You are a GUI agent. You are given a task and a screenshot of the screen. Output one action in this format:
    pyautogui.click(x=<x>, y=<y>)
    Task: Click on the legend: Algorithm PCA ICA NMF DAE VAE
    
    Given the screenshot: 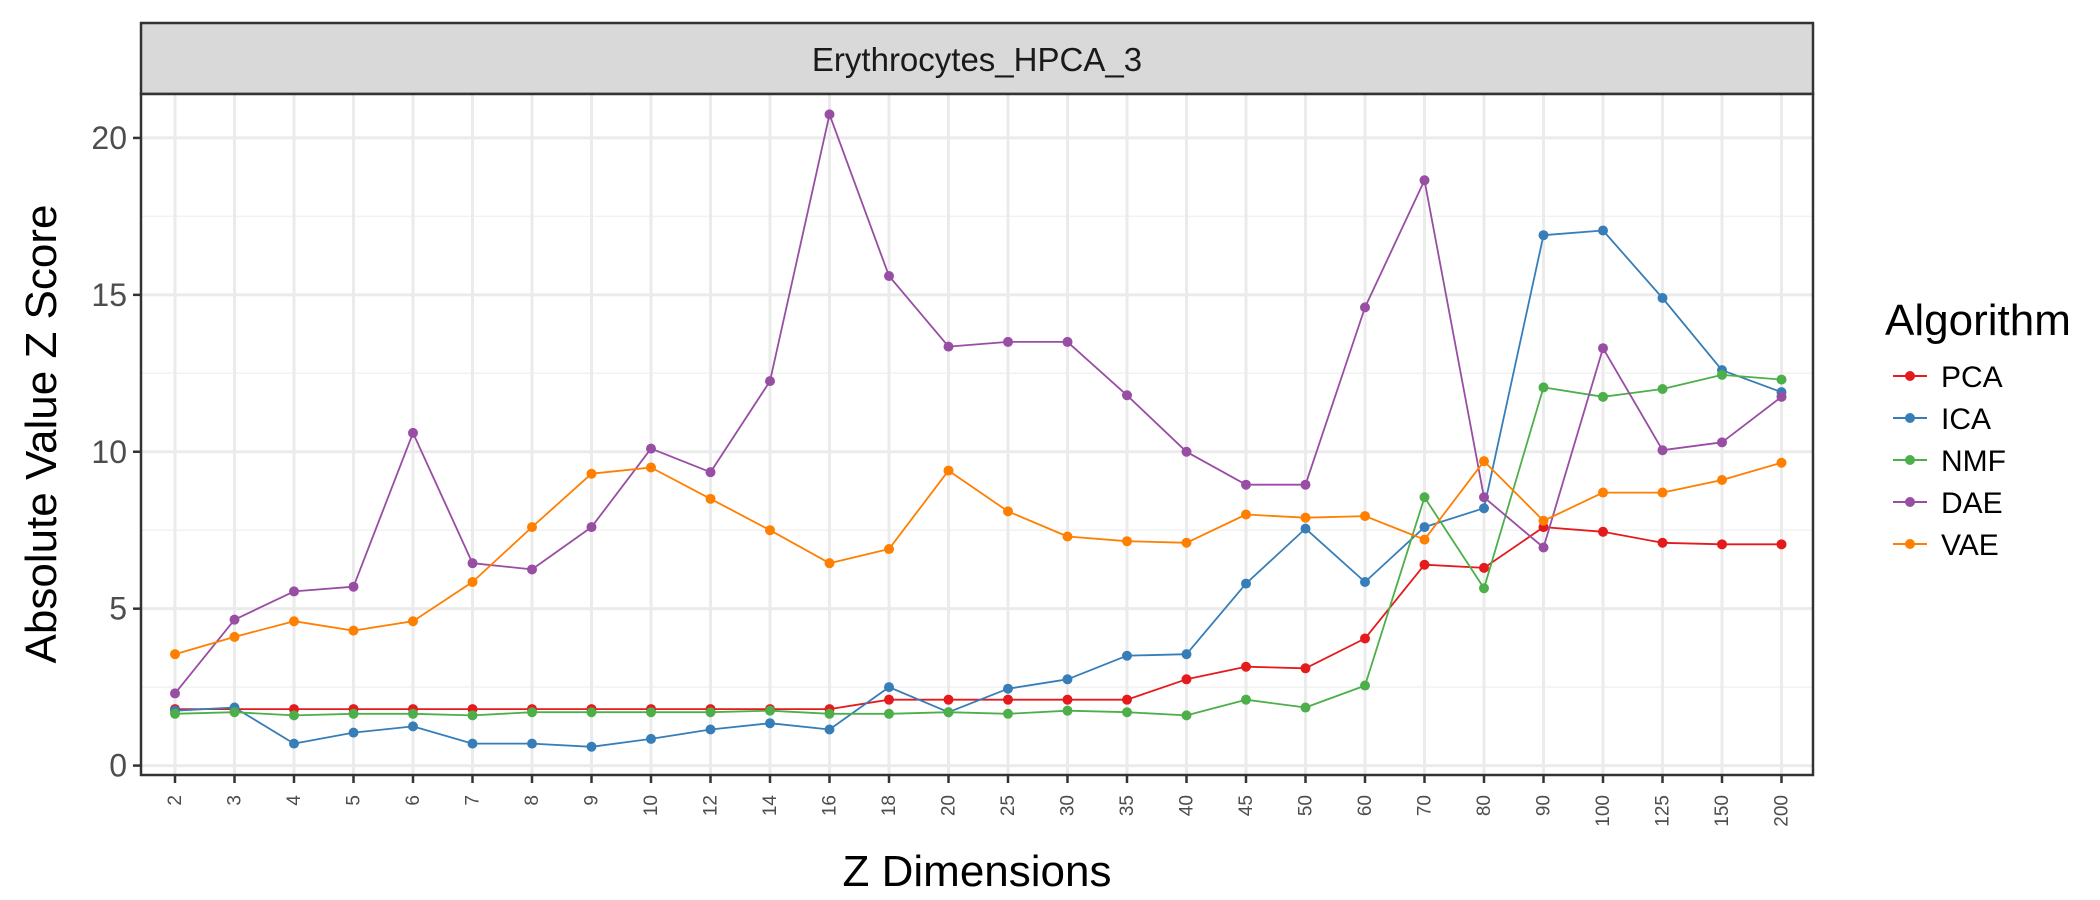 What is the action you would take?
    pyautogui.click(x=1978, y=429)
    